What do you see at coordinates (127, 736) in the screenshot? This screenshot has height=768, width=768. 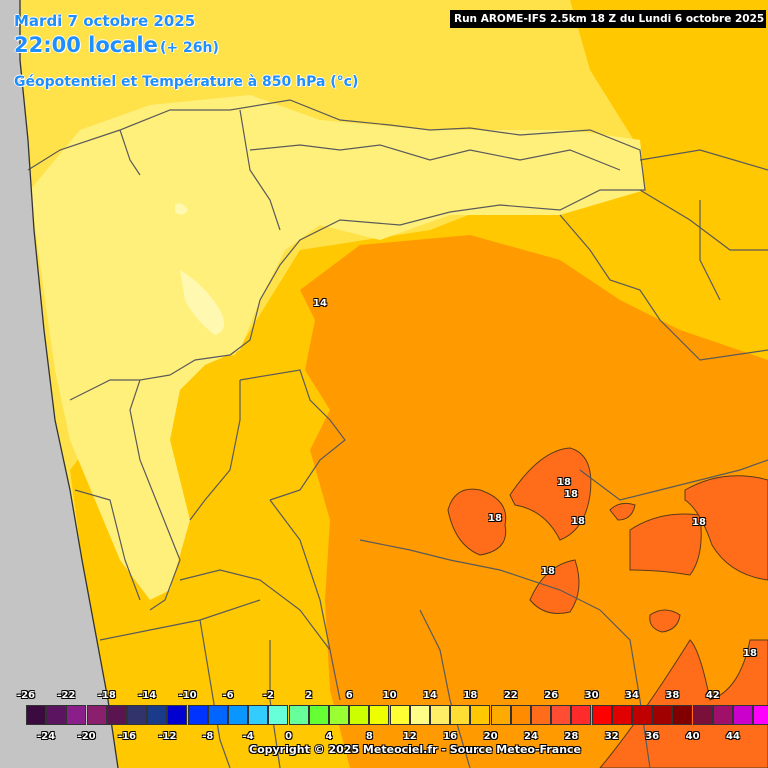 I see `legend-tick-label: -16` at bounding box center [127, 736].